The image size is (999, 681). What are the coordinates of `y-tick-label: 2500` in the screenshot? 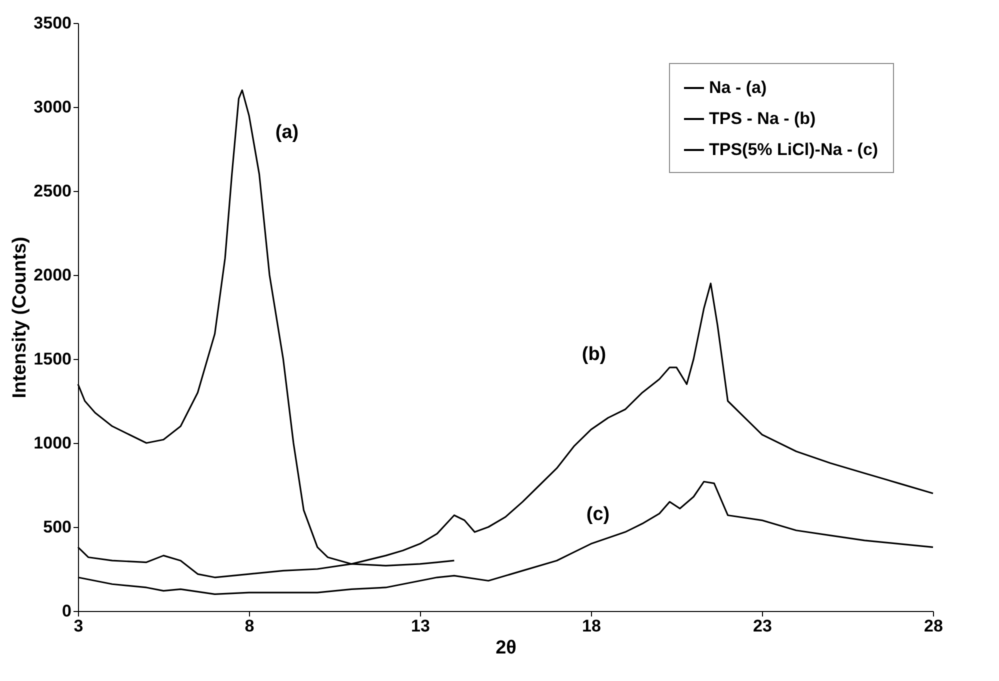 It's located at (53, 191).